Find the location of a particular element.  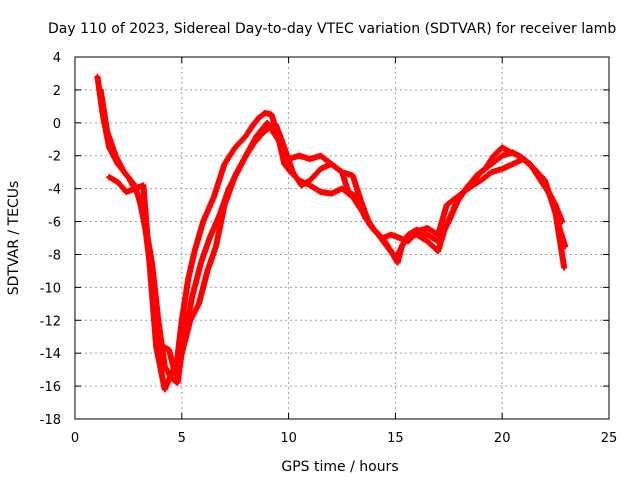

y-tick-label: -10 is located at coordinates (50, 288).